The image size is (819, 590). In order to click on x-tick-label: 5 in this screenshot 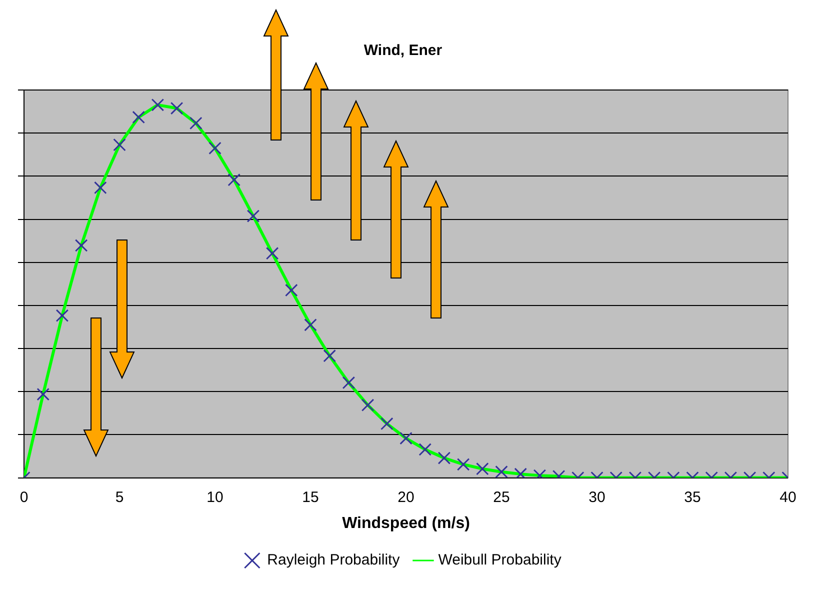, I will do `click(119, 497)`.